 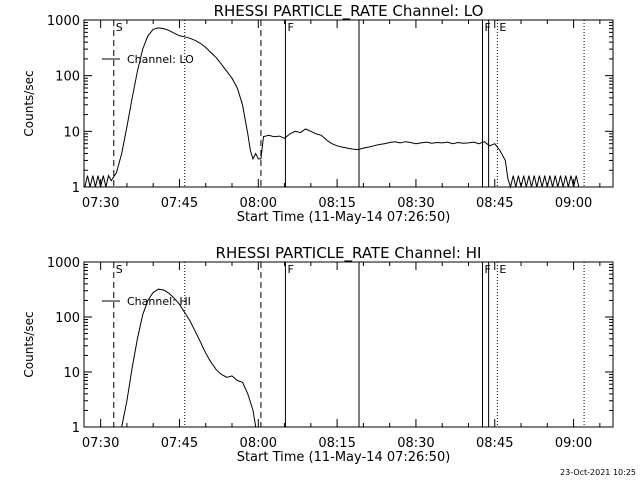 What do you see at coordinates (159, 301) in the screenshot?
I see `legend-label: Channel: HI` at bounding box center [159, 301].